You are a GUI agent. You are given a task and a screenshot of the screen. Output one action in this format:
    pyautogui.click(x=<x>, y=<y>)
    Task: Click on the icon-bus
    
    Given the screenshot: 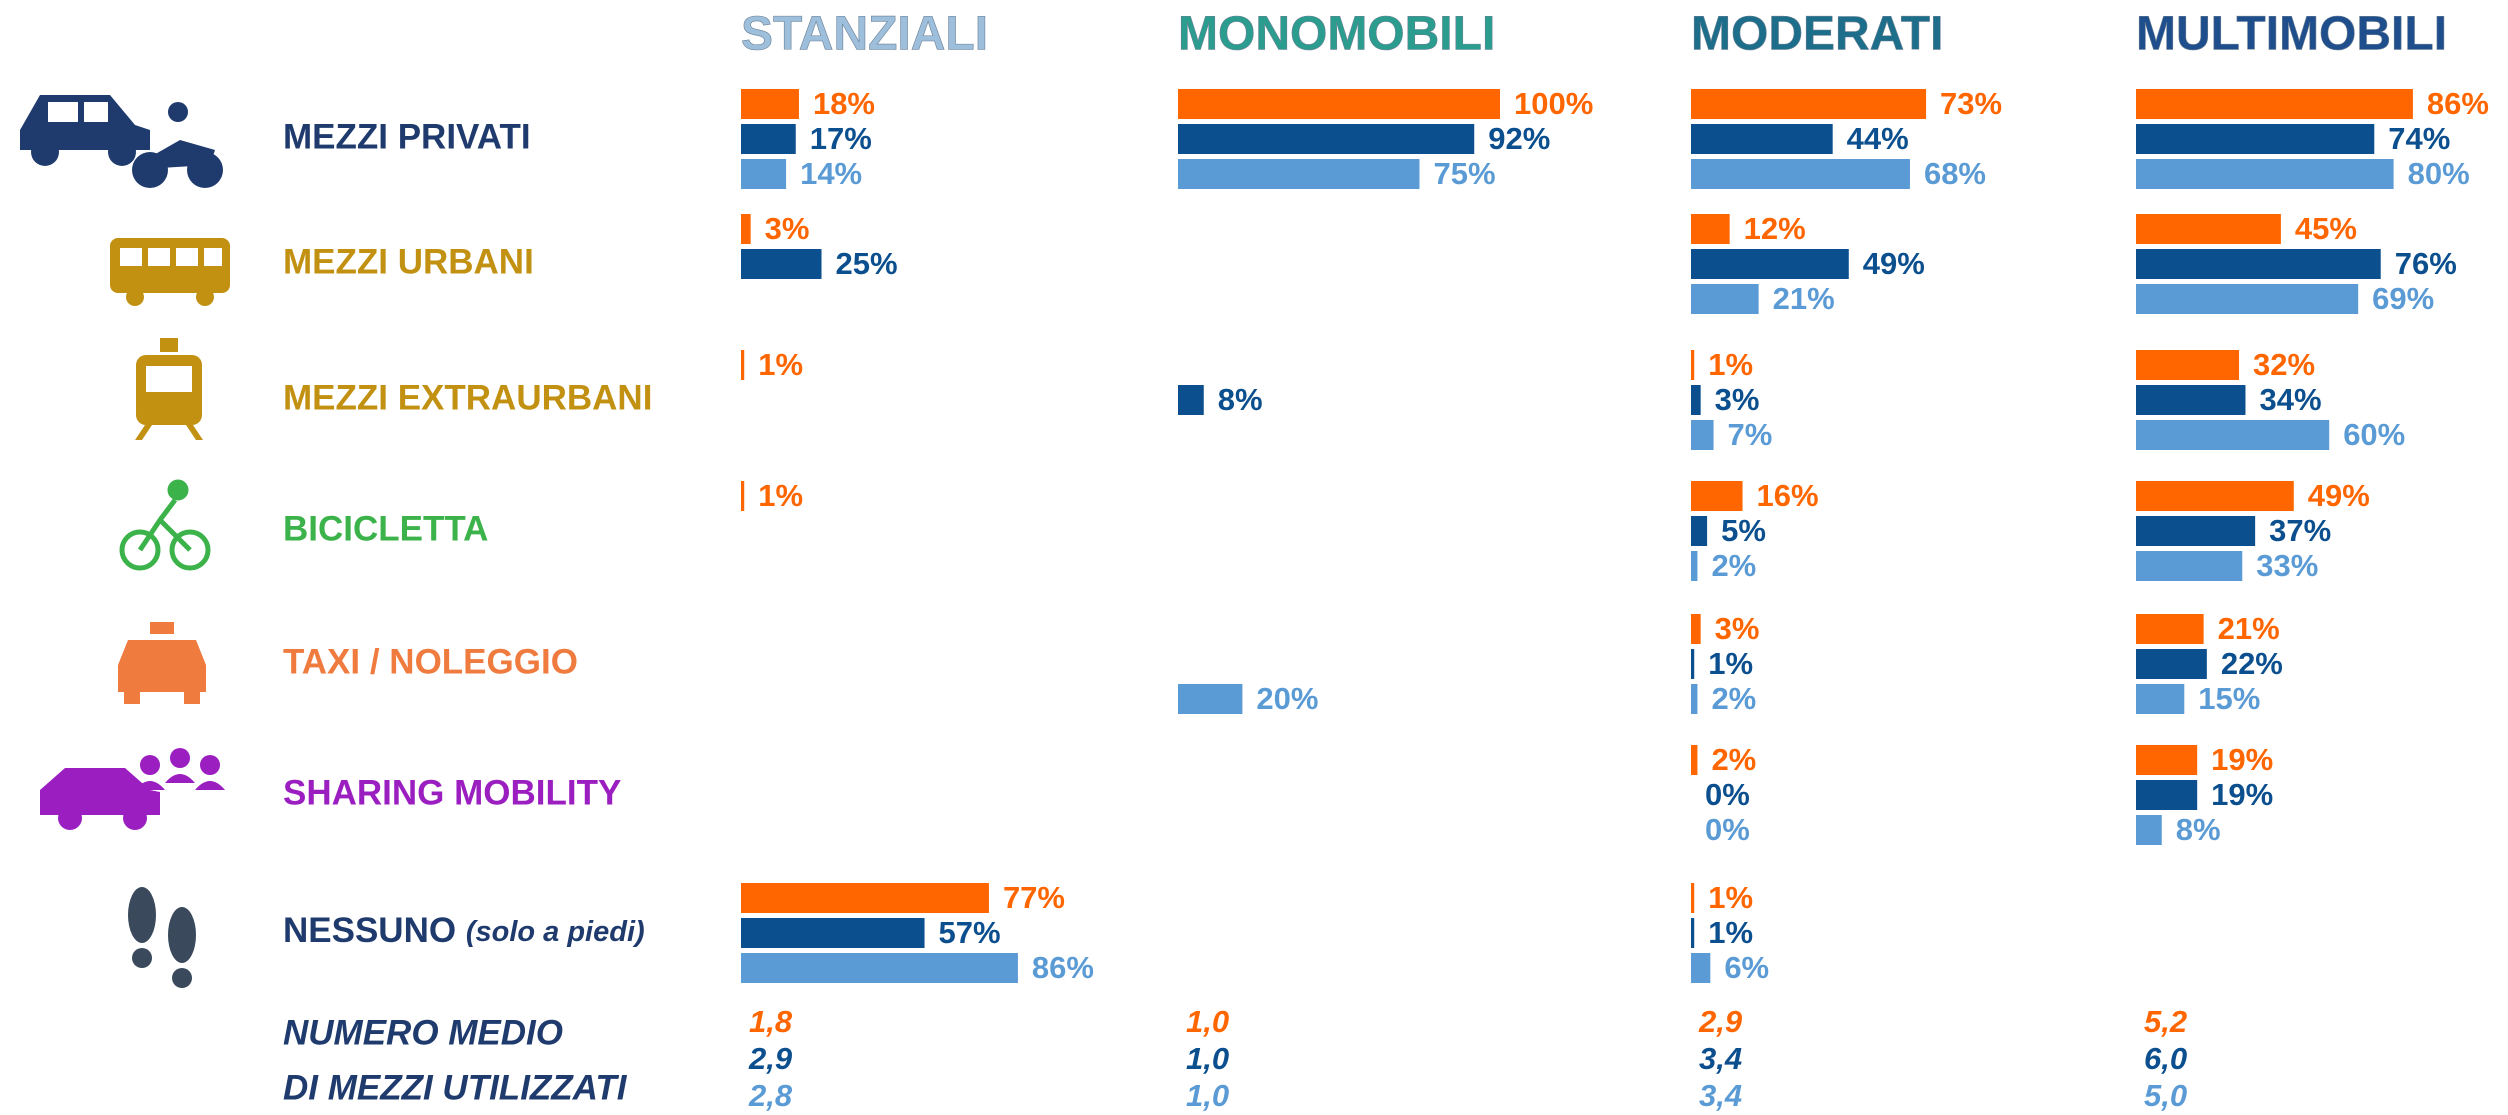 What is the action you would take?
    pyautogui.click(x=170, y=272)
    